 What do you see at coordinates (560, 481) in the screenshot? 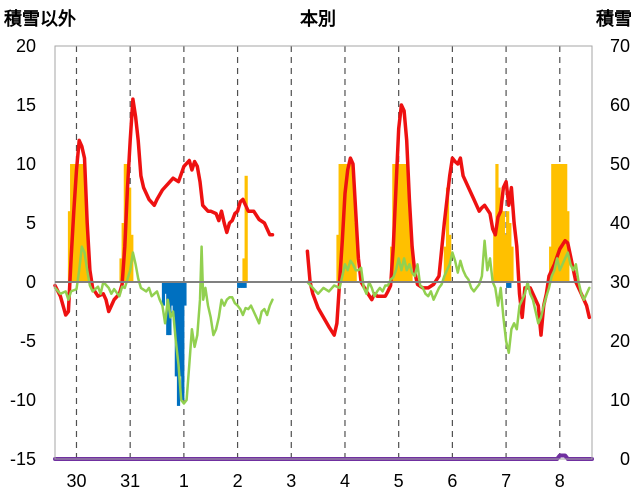
I see `x-tick-label: 8` at bounding box center [560, 481].